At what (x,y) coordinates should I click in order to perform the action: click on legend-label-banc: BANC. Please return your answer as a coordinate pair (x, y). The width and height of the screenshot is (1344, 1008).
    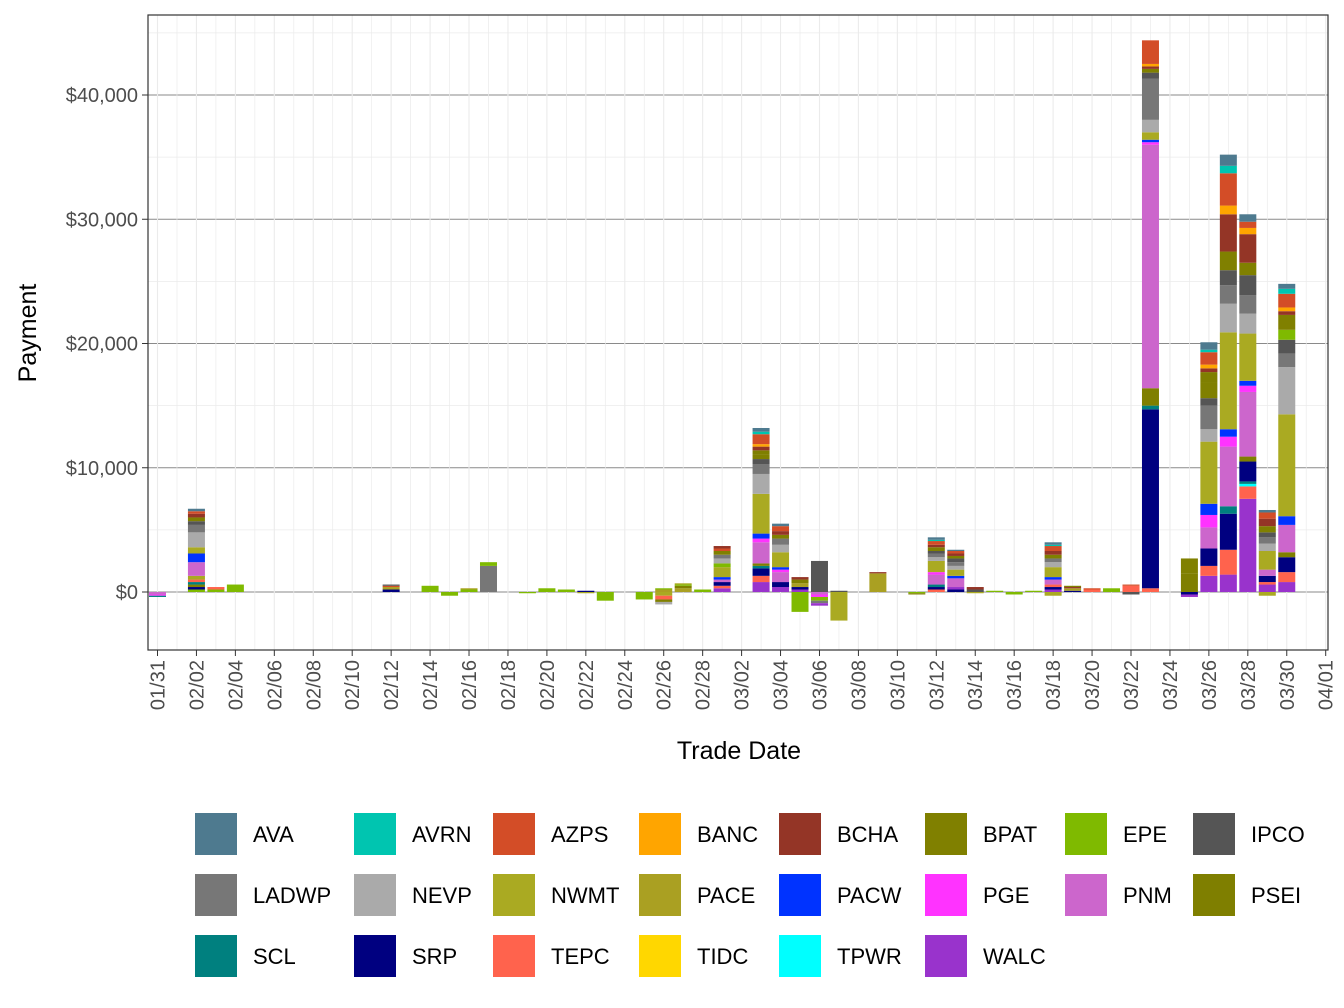
    Looking at the image, I should click on (727, 834).